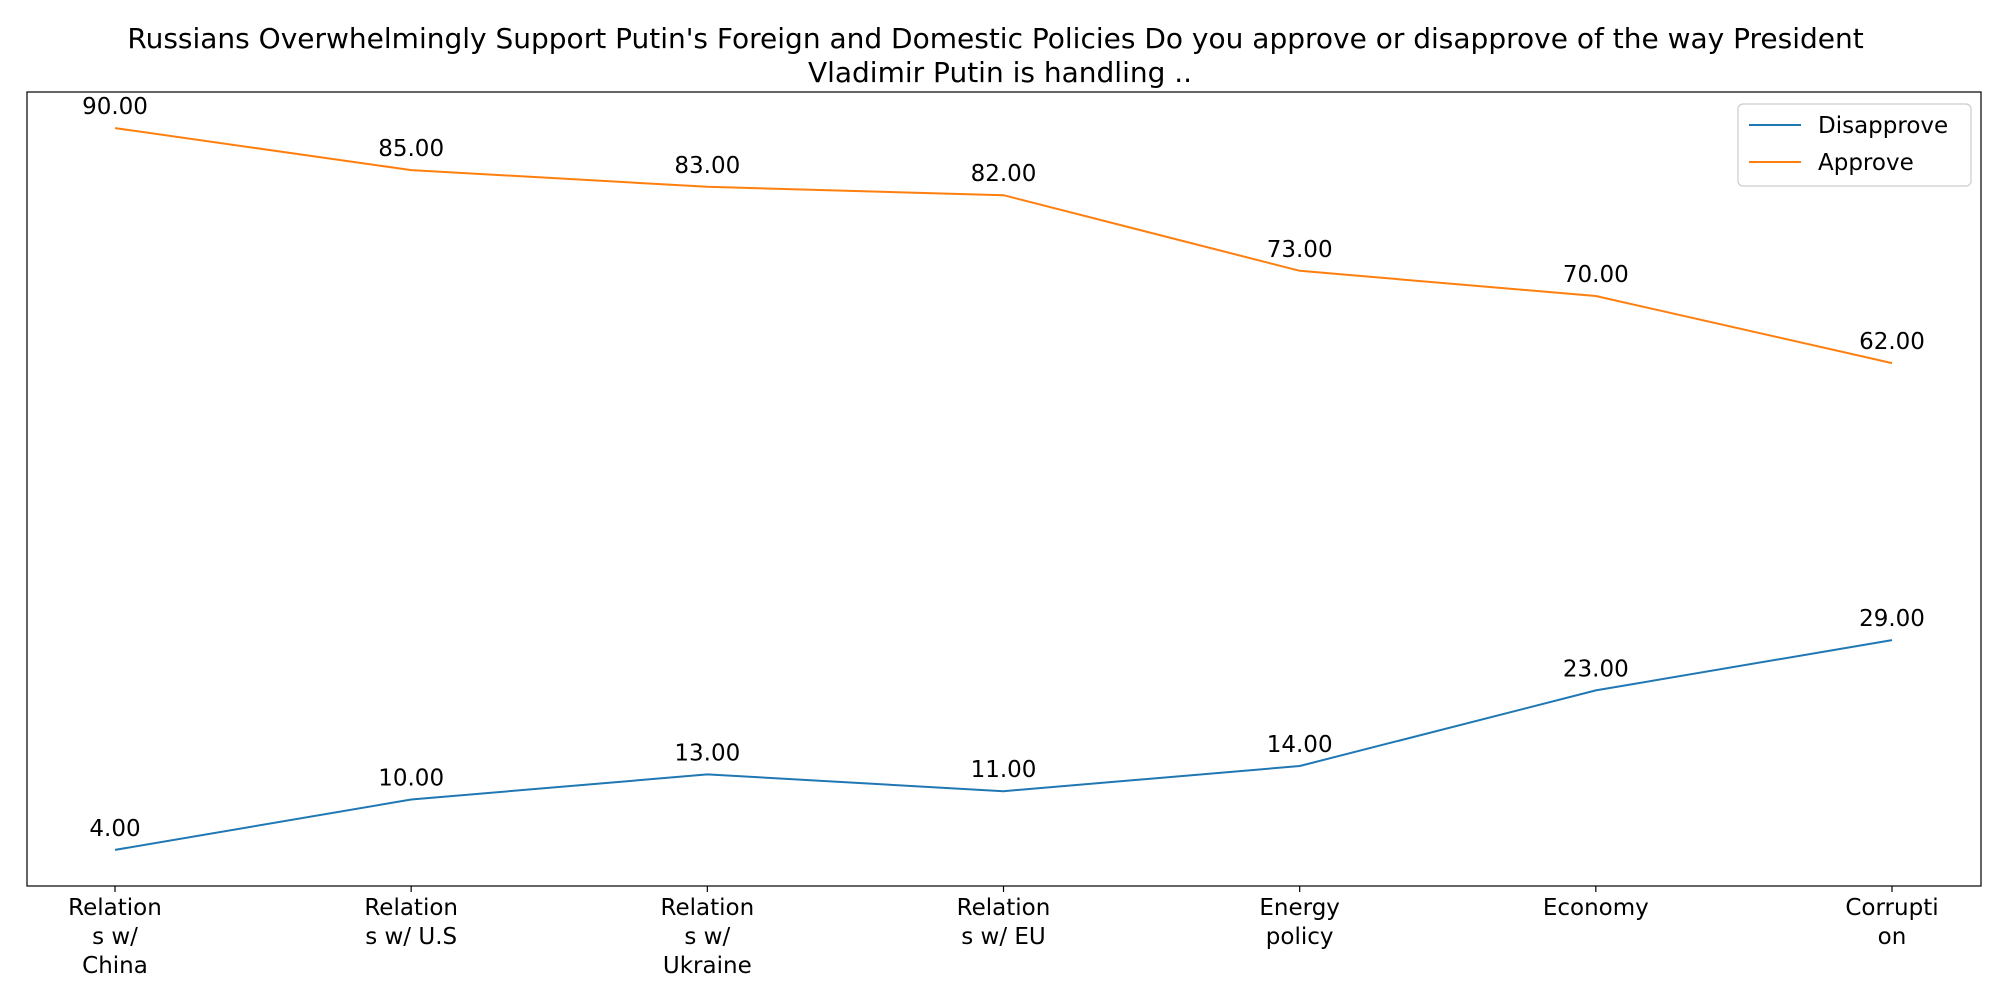 Image resolution: width=2000 pixels, height=1000 pixels. What do you see at coordinates (1854, 145) in the screenshot?
I see `legend: Disapprove Approve` at bounding box center [1854, 145].